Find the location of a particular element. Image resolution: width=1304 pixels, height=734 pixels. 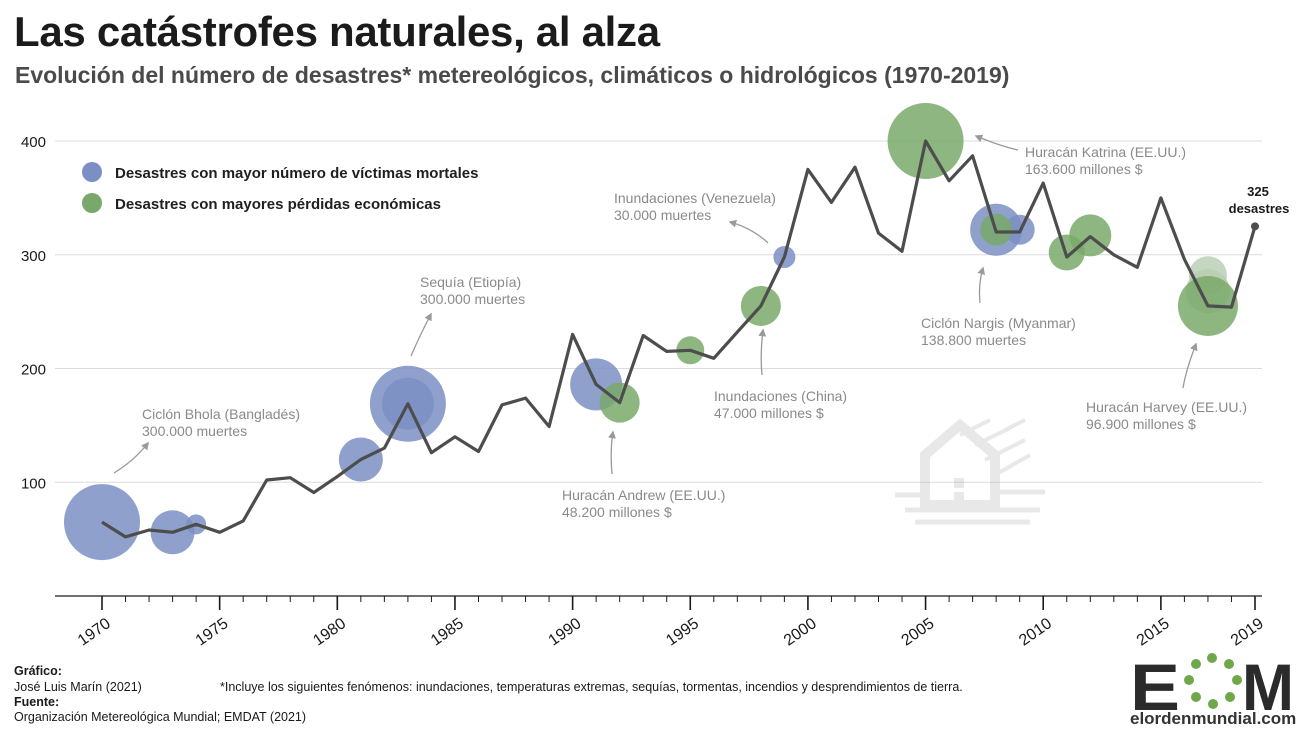

x-tick-label: 1975 is located at coordinates (212, 632).